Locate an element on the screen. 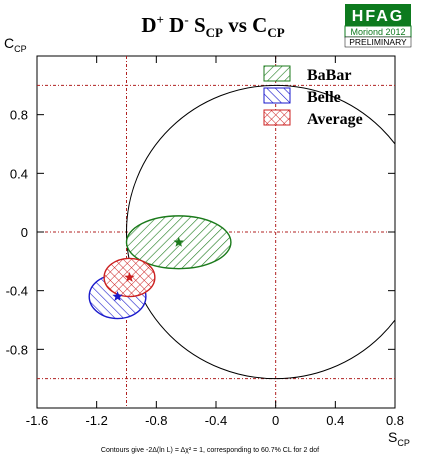 The height and width of the screenshot is (455, 421). hfag-logo-prelim-box is located at coordinates (378, 42).